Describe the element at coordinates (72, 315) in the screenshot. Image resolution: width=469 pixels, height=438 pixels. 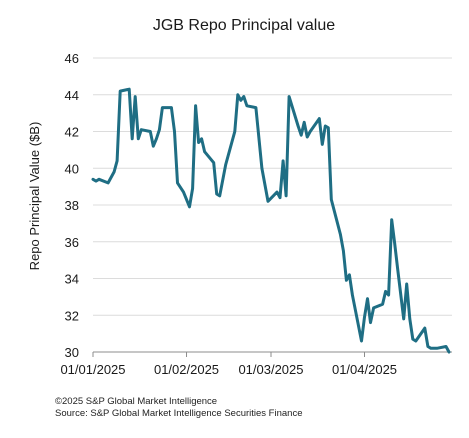
I see `y-tick-label: 32` at that location.